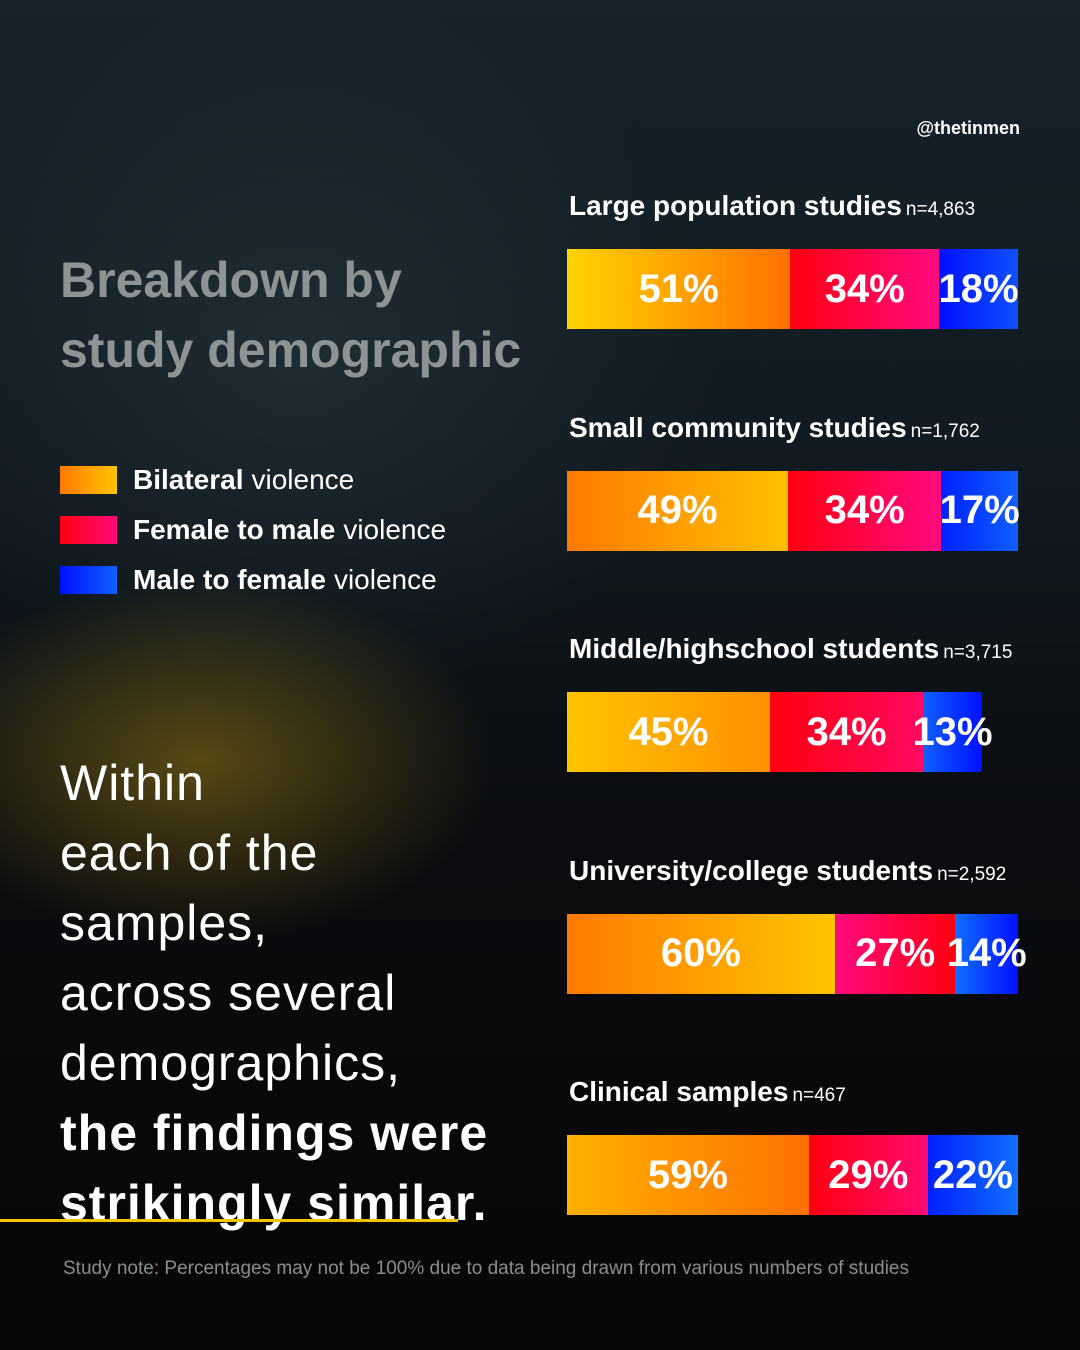  Describe the element at coordinates (940, 209) in the screenshot. I see `sample-size: n=4,863` at that location.